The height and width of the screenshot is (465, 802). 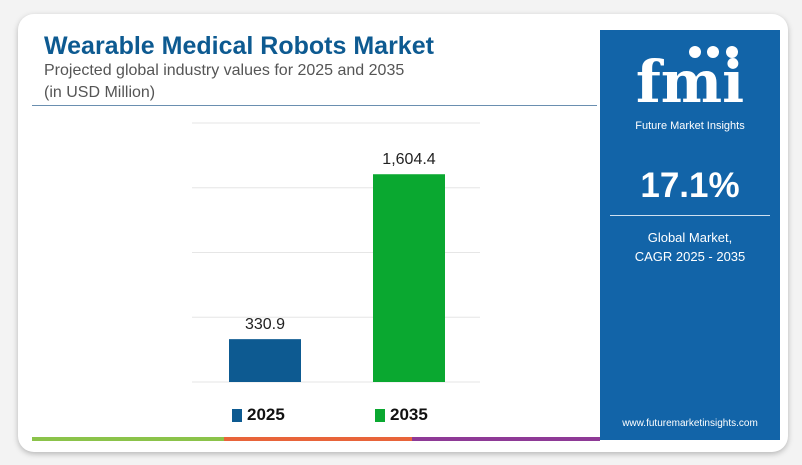 I want to click on chart-title: Wearable Medical Robots Market, so click(x=239, y=46).